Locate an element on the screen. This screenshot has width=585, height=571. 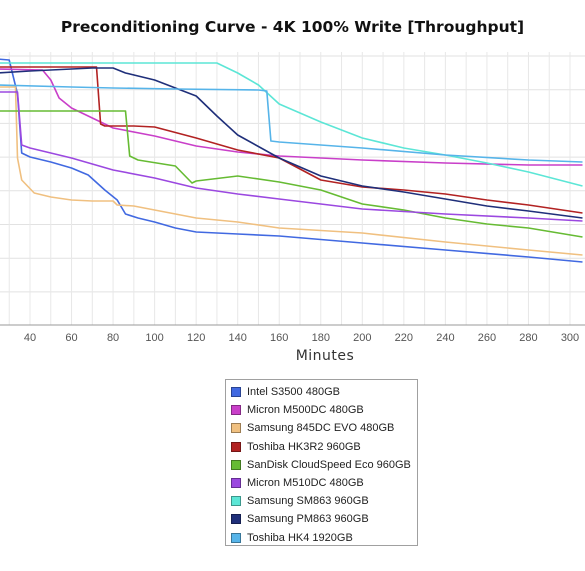
x-axis-label: Minutes is located at coordinates (325, 356).